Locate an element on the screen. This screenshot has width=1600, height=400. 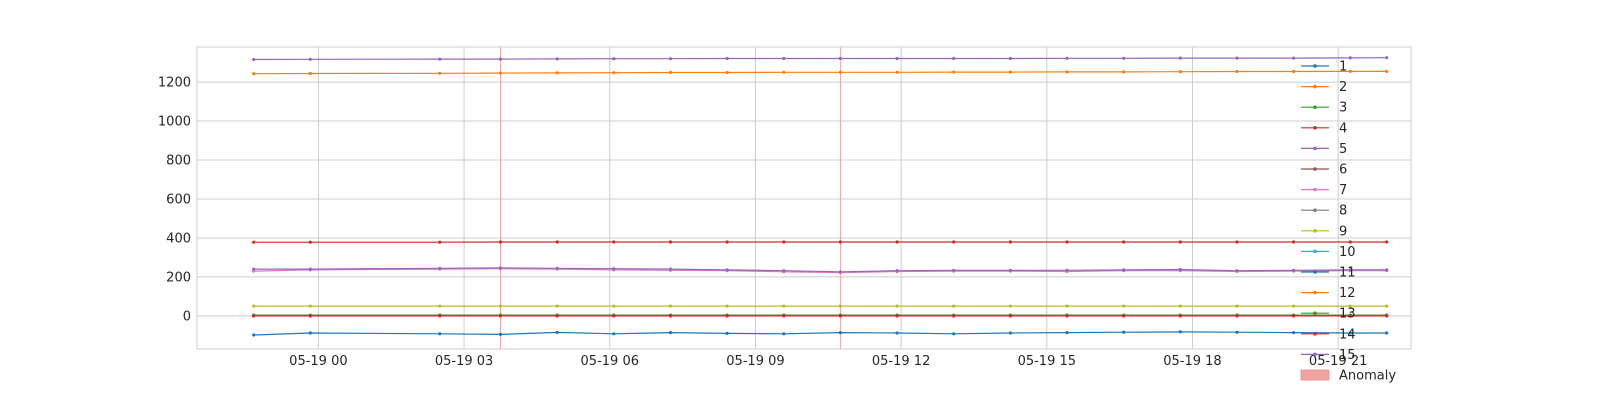
y-tick-label: 1200 is located at coordinates (174, 83).